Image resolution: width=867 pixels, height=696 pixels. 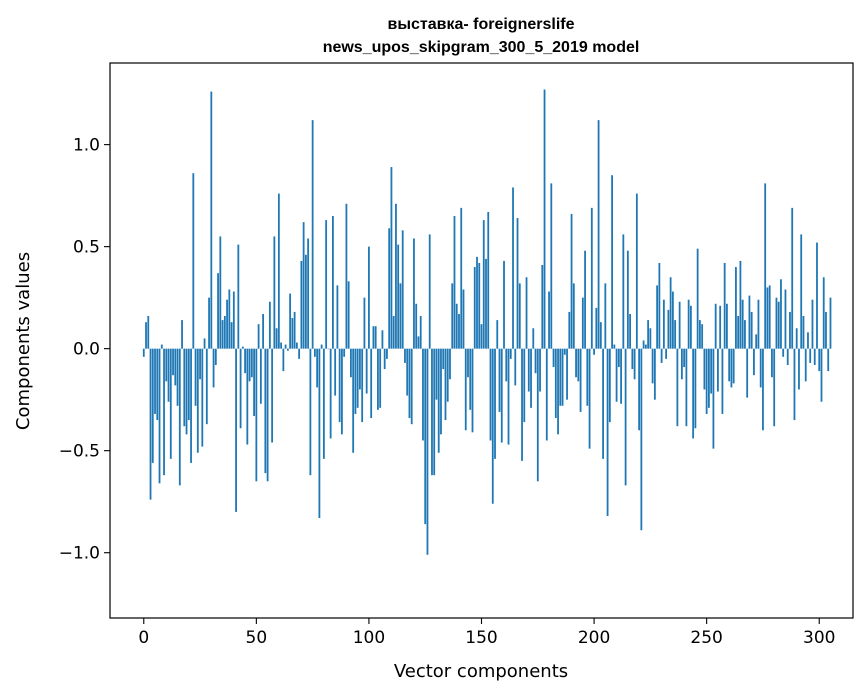 What do you see at coordinates (481, 671) in the screenshot?
I see `x-axis-label: Vector components` at bounding box center [481, 671].